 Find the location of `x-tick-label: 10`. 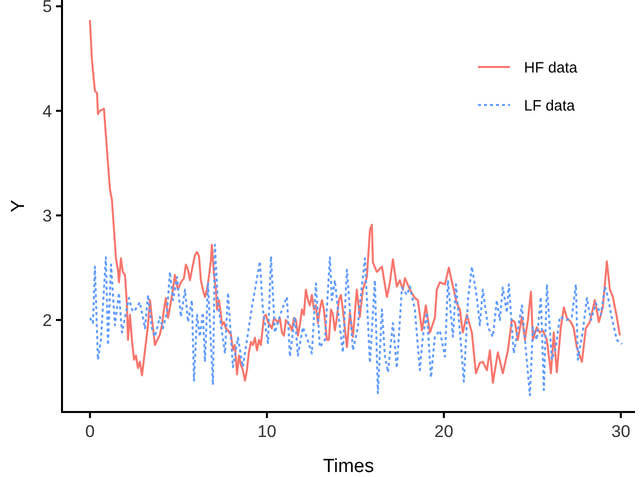

x-tick-label: 10 is located at coordinates (266, 431).